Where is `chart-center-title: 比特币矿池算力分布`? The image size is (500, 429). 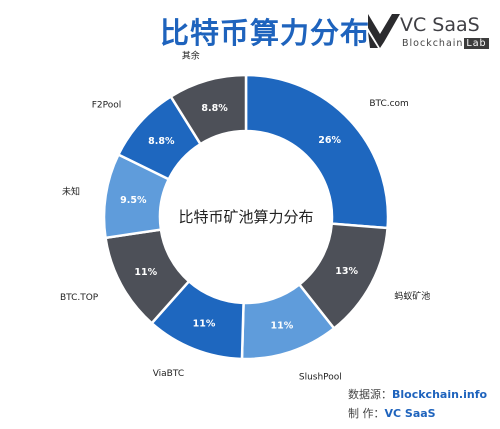
chart-center-title: 比特币矿池算力分布 is located at coordinates (245, 217).